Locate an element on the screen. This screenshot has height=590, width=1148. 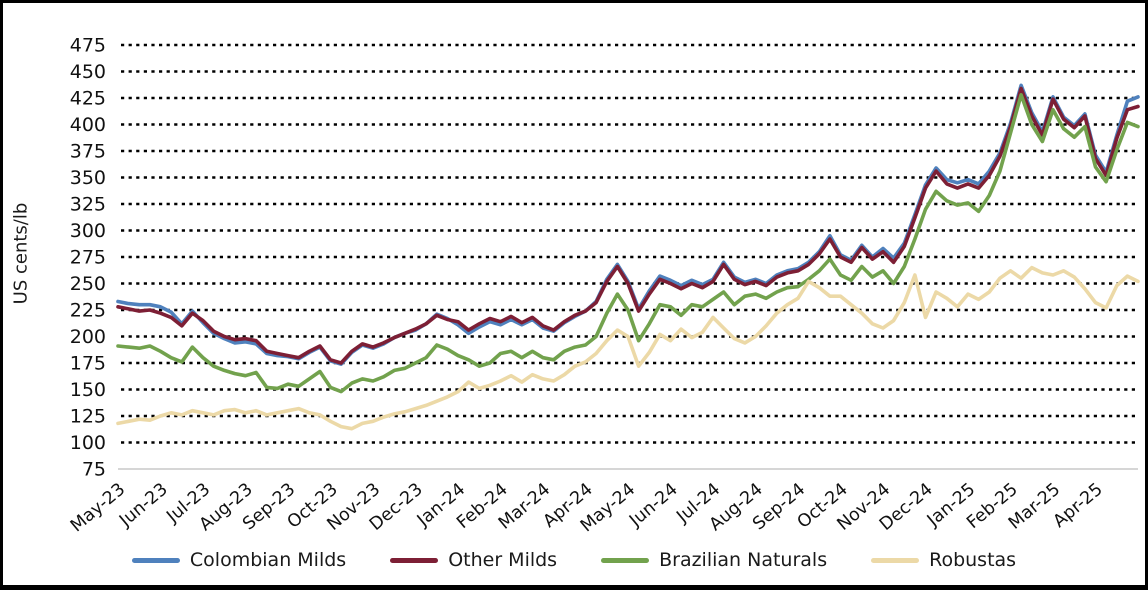
legend-swatch-robustas is located at coordinates (895, 560).